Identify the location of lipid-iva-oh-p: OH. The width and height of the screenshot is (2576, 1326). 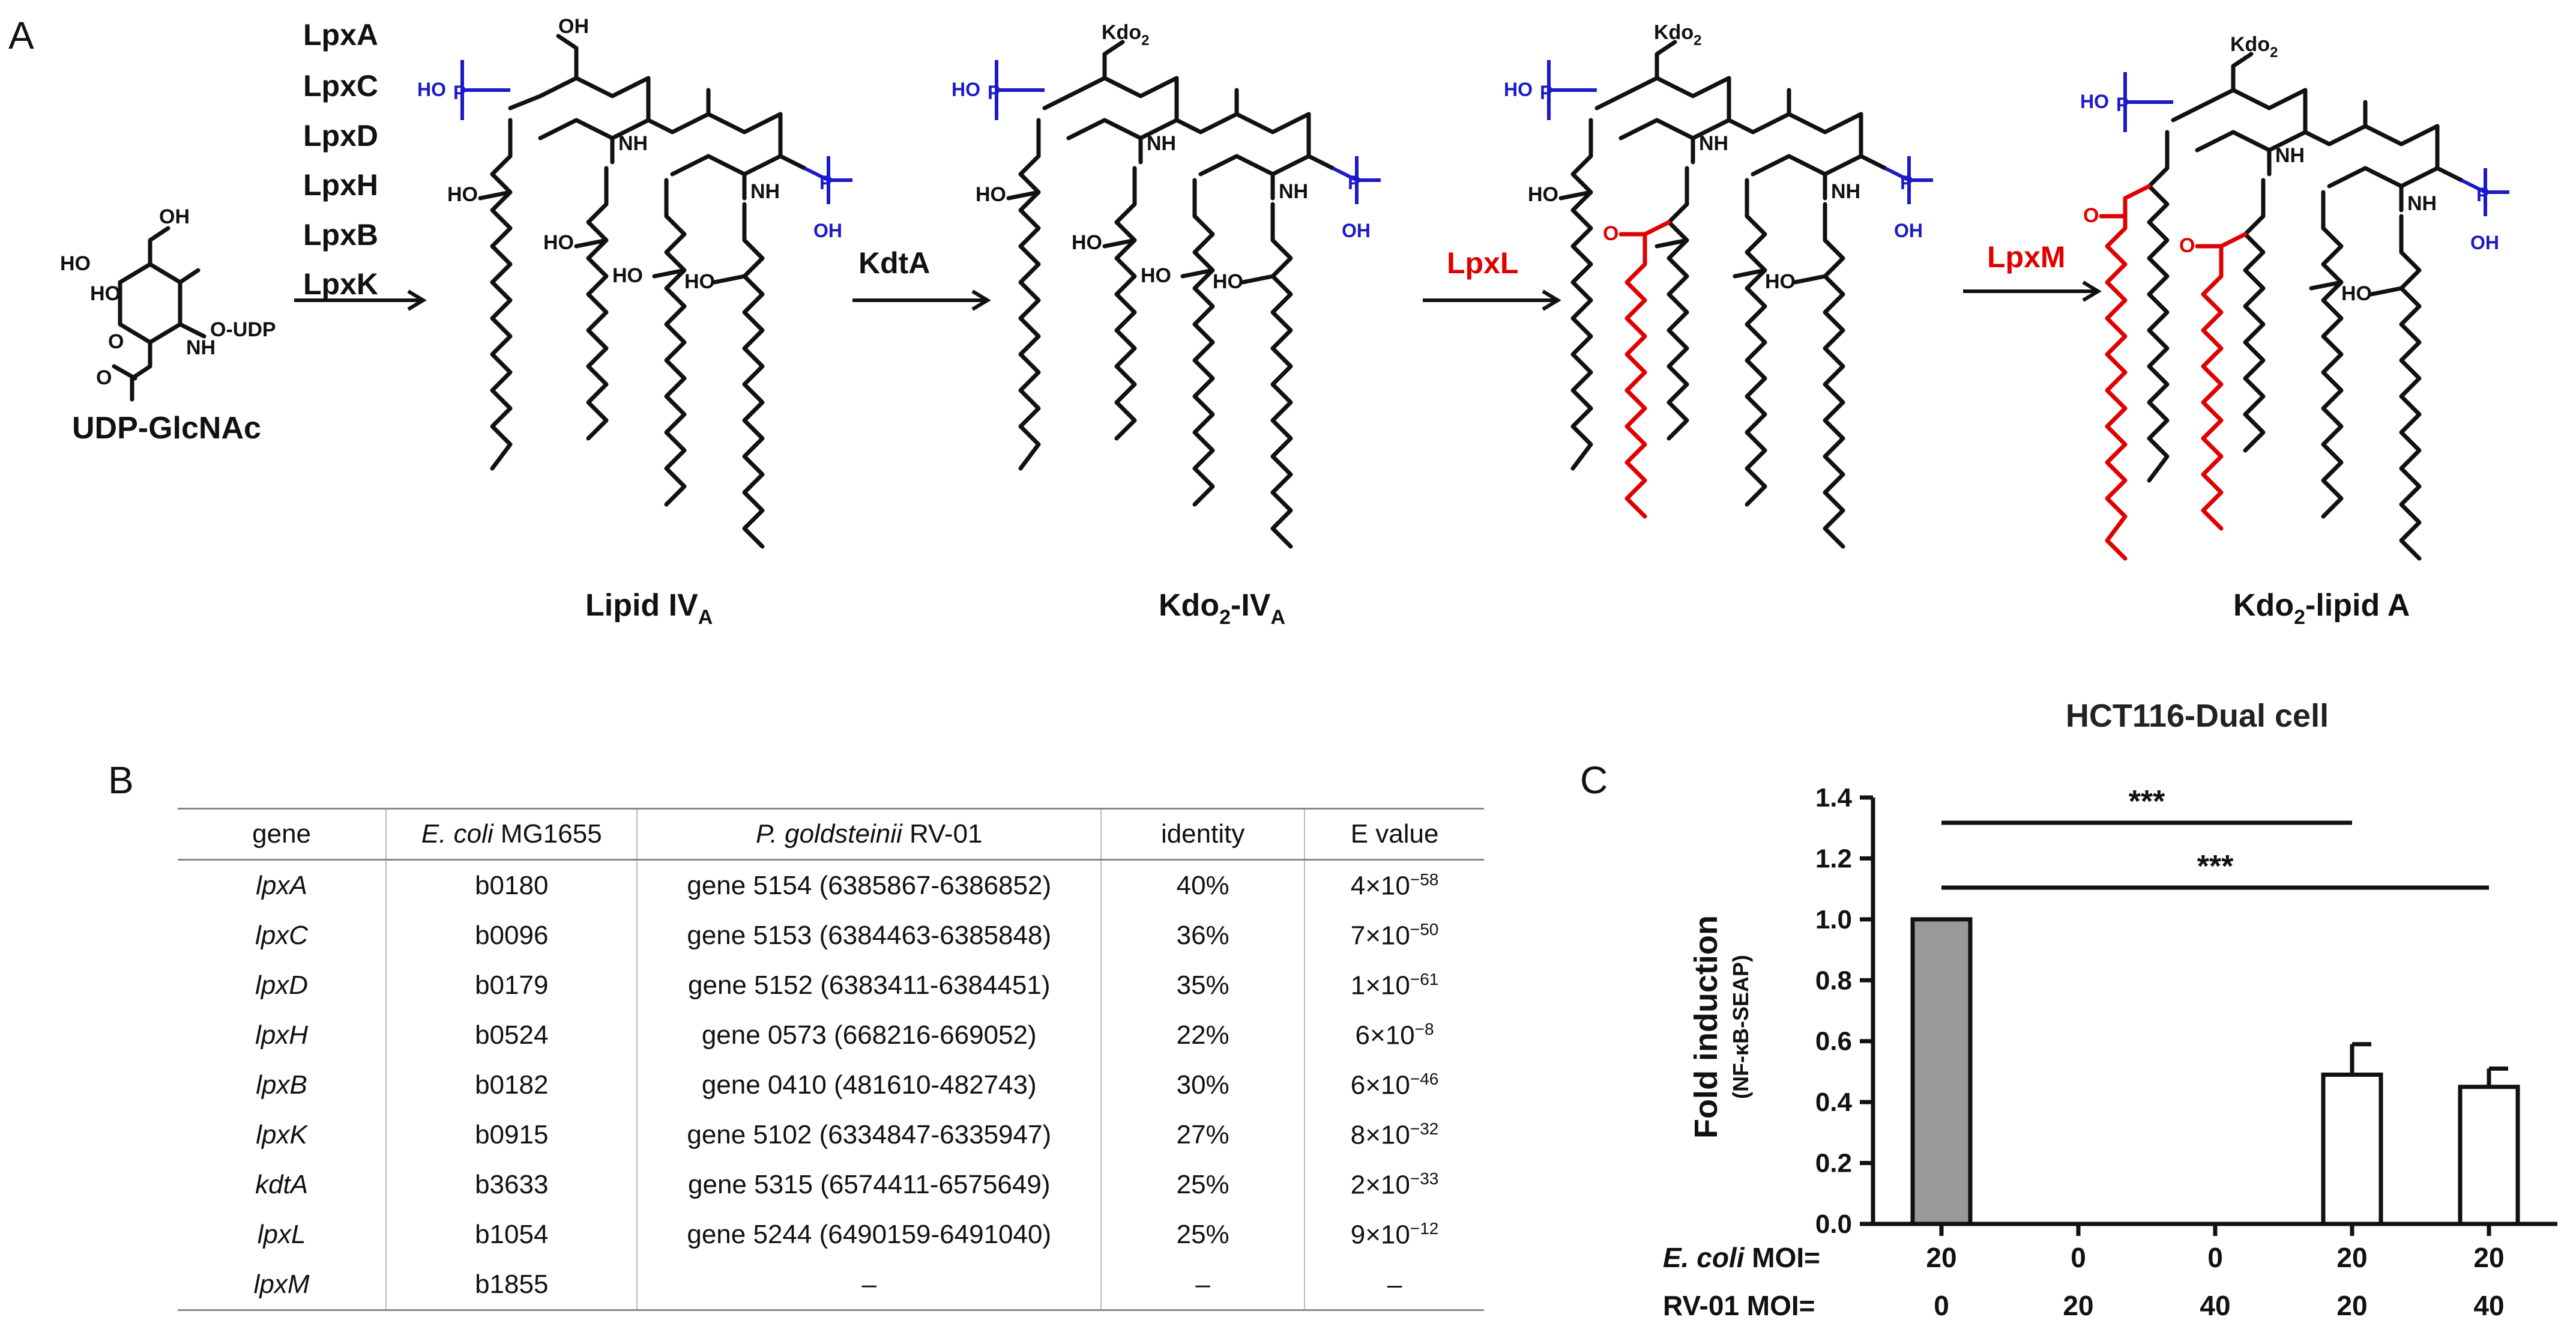
(827, 230).